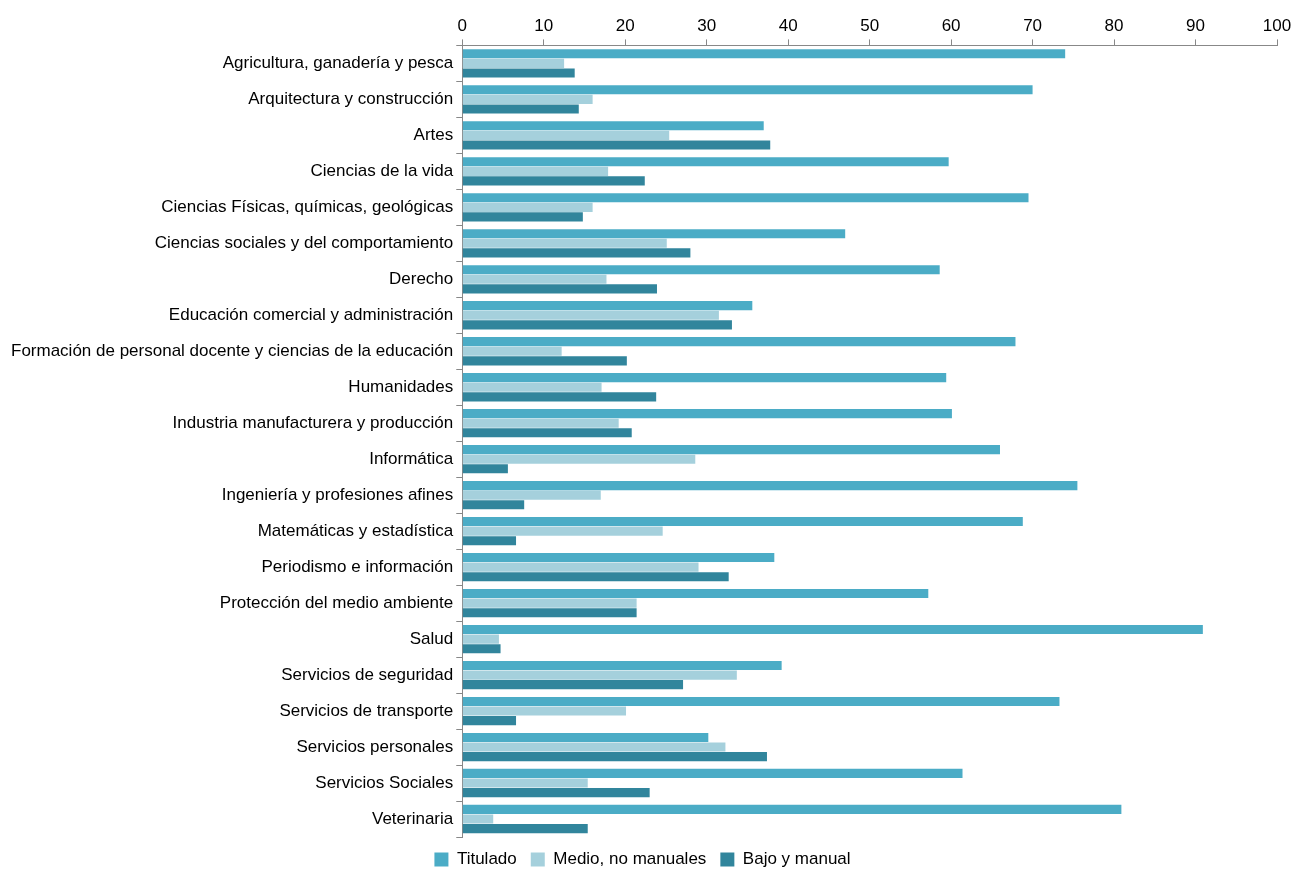  I want to click on x-tick-label: 20, so click(625, 25).